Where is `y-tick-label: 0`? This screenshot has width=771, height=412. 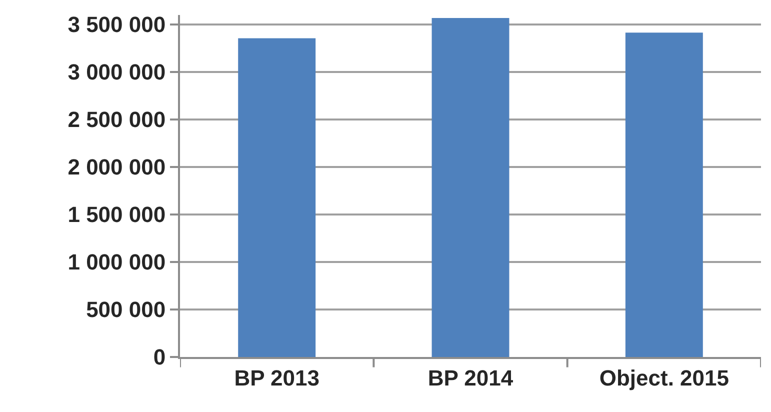 y-tick-label: 0 is located at coordinates (159, 357).